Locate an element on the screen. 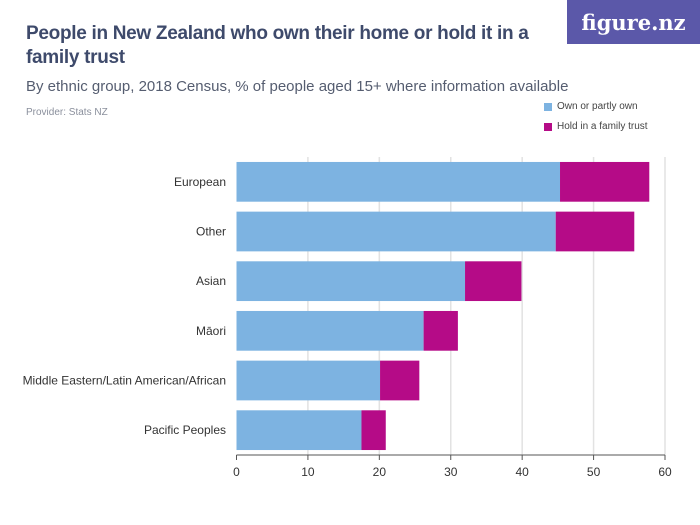 The height and width of the screenshot is (525, 700). legend-item-trust: Hold in a family trust is located at coordinates (596, 126).